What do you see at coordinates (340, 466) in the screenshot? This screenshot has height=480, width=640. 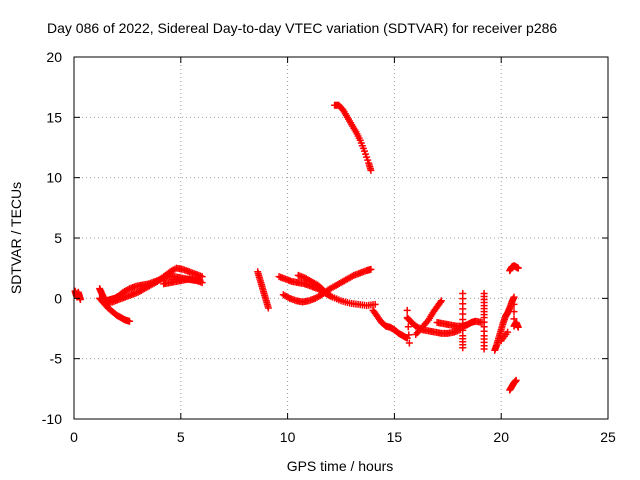 I see `x-axis-label: GPS time / hours` at bounding box center [340, 466].